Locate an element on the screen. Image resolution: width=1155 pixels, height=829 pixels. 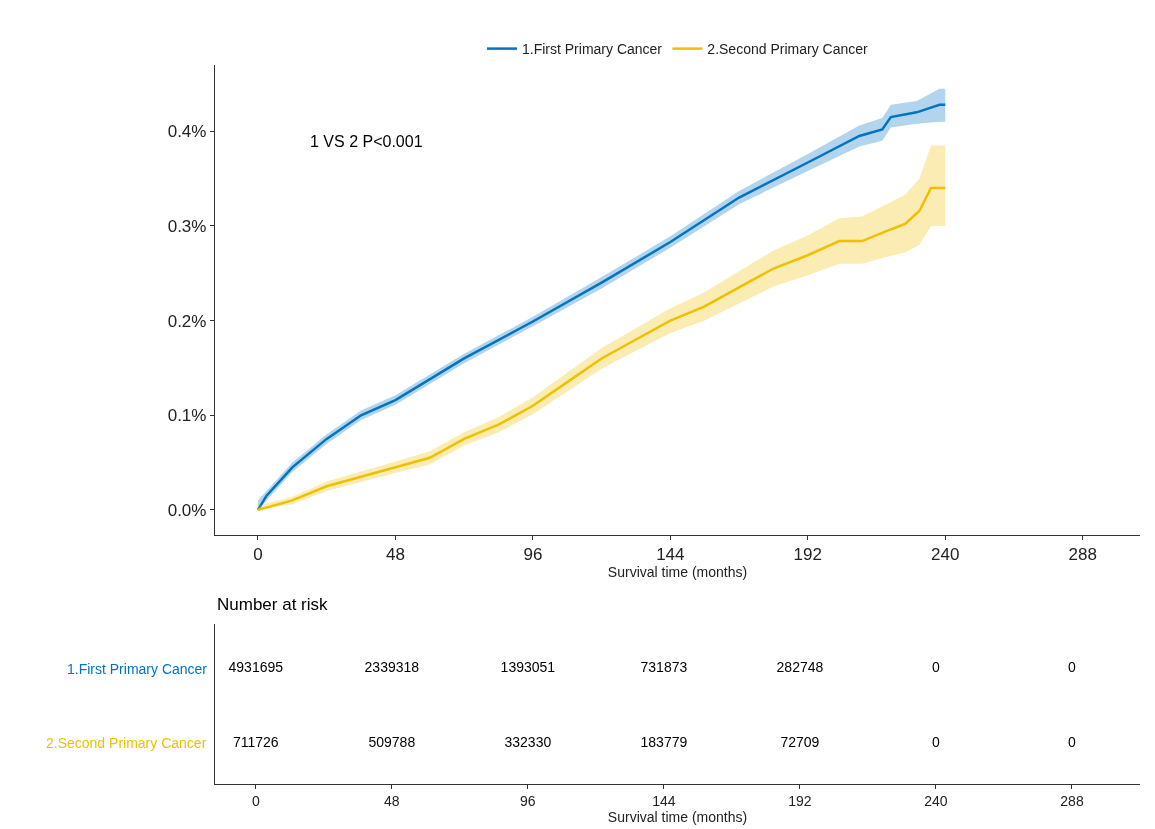
y-tick-label: 1.First Primary Cancer is located at coordinates (137, 669).